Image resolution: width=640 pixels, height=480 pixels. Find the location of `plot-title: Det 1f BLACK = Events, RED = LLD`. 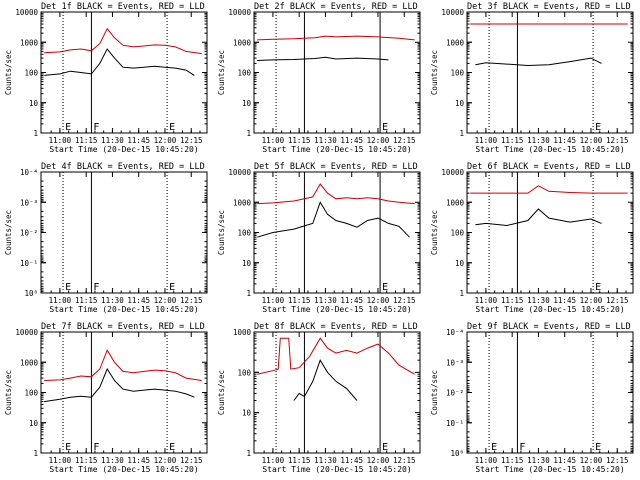

plot-title: Det 1f BLACK = Events, RED = LLD is located at coordinates (123, 7).